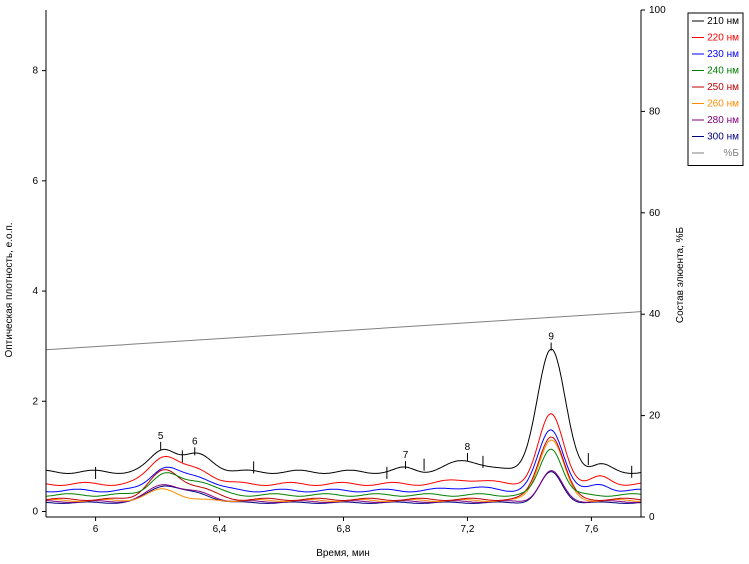 The width and height of the screenshot is (749, 564). I want to click on legend-entry-label: 280 нм, so click(723, 120).